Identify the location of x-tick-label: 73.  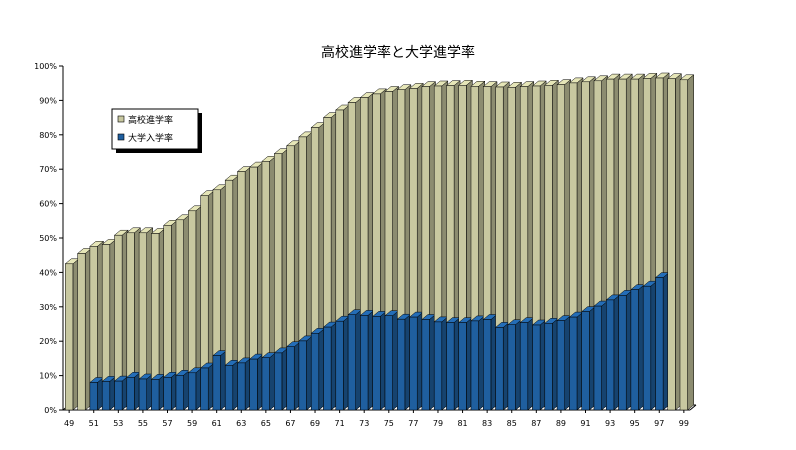
(364, 423).